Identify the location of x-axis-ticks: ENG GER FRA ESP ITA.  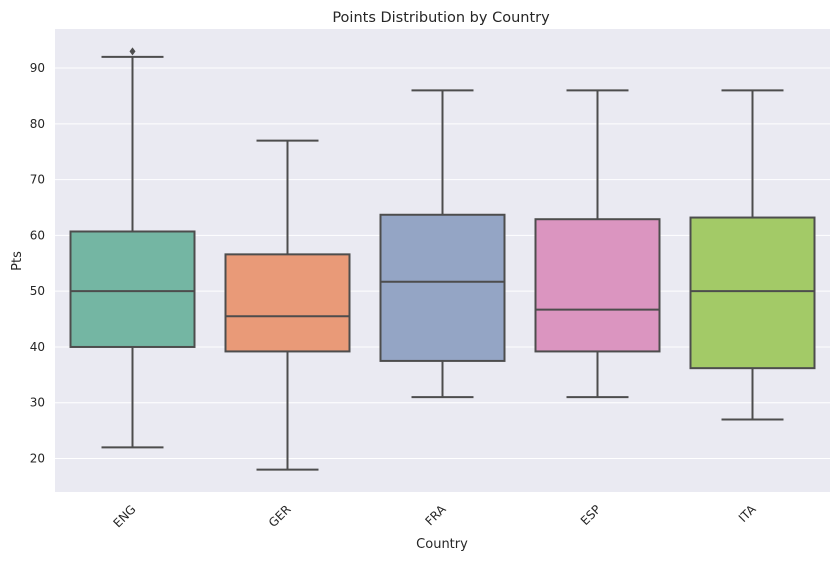
(434, 516).